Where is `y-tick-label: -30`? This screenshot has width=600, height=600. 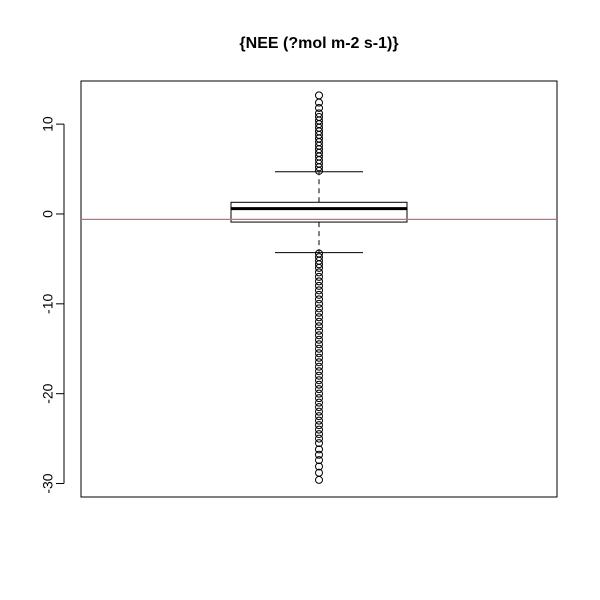
y-tick-label: -30 is located at coordinates (48, 483).